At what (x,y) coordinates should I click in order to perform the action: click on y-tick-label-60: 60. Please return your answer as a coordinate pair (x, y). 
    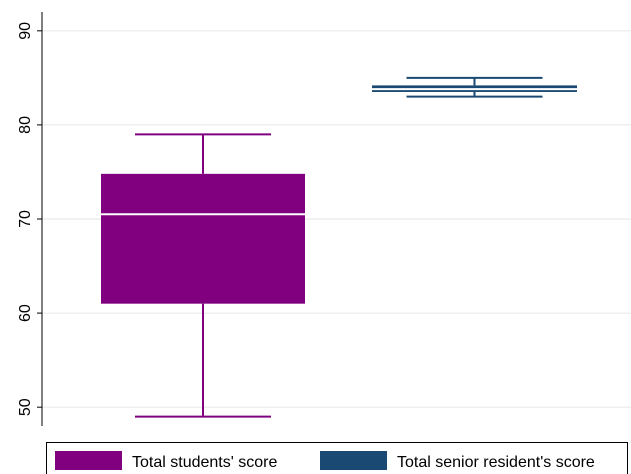
    Looking at the image, I should click on (25, 313).